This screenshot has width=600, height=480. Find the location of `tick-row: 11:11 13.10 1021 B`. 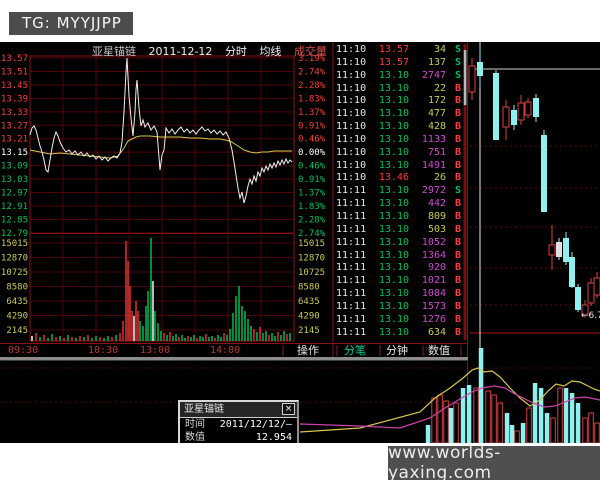

tick-row: 11:11 13.10 1021 B is located at coordinates (399, 281).